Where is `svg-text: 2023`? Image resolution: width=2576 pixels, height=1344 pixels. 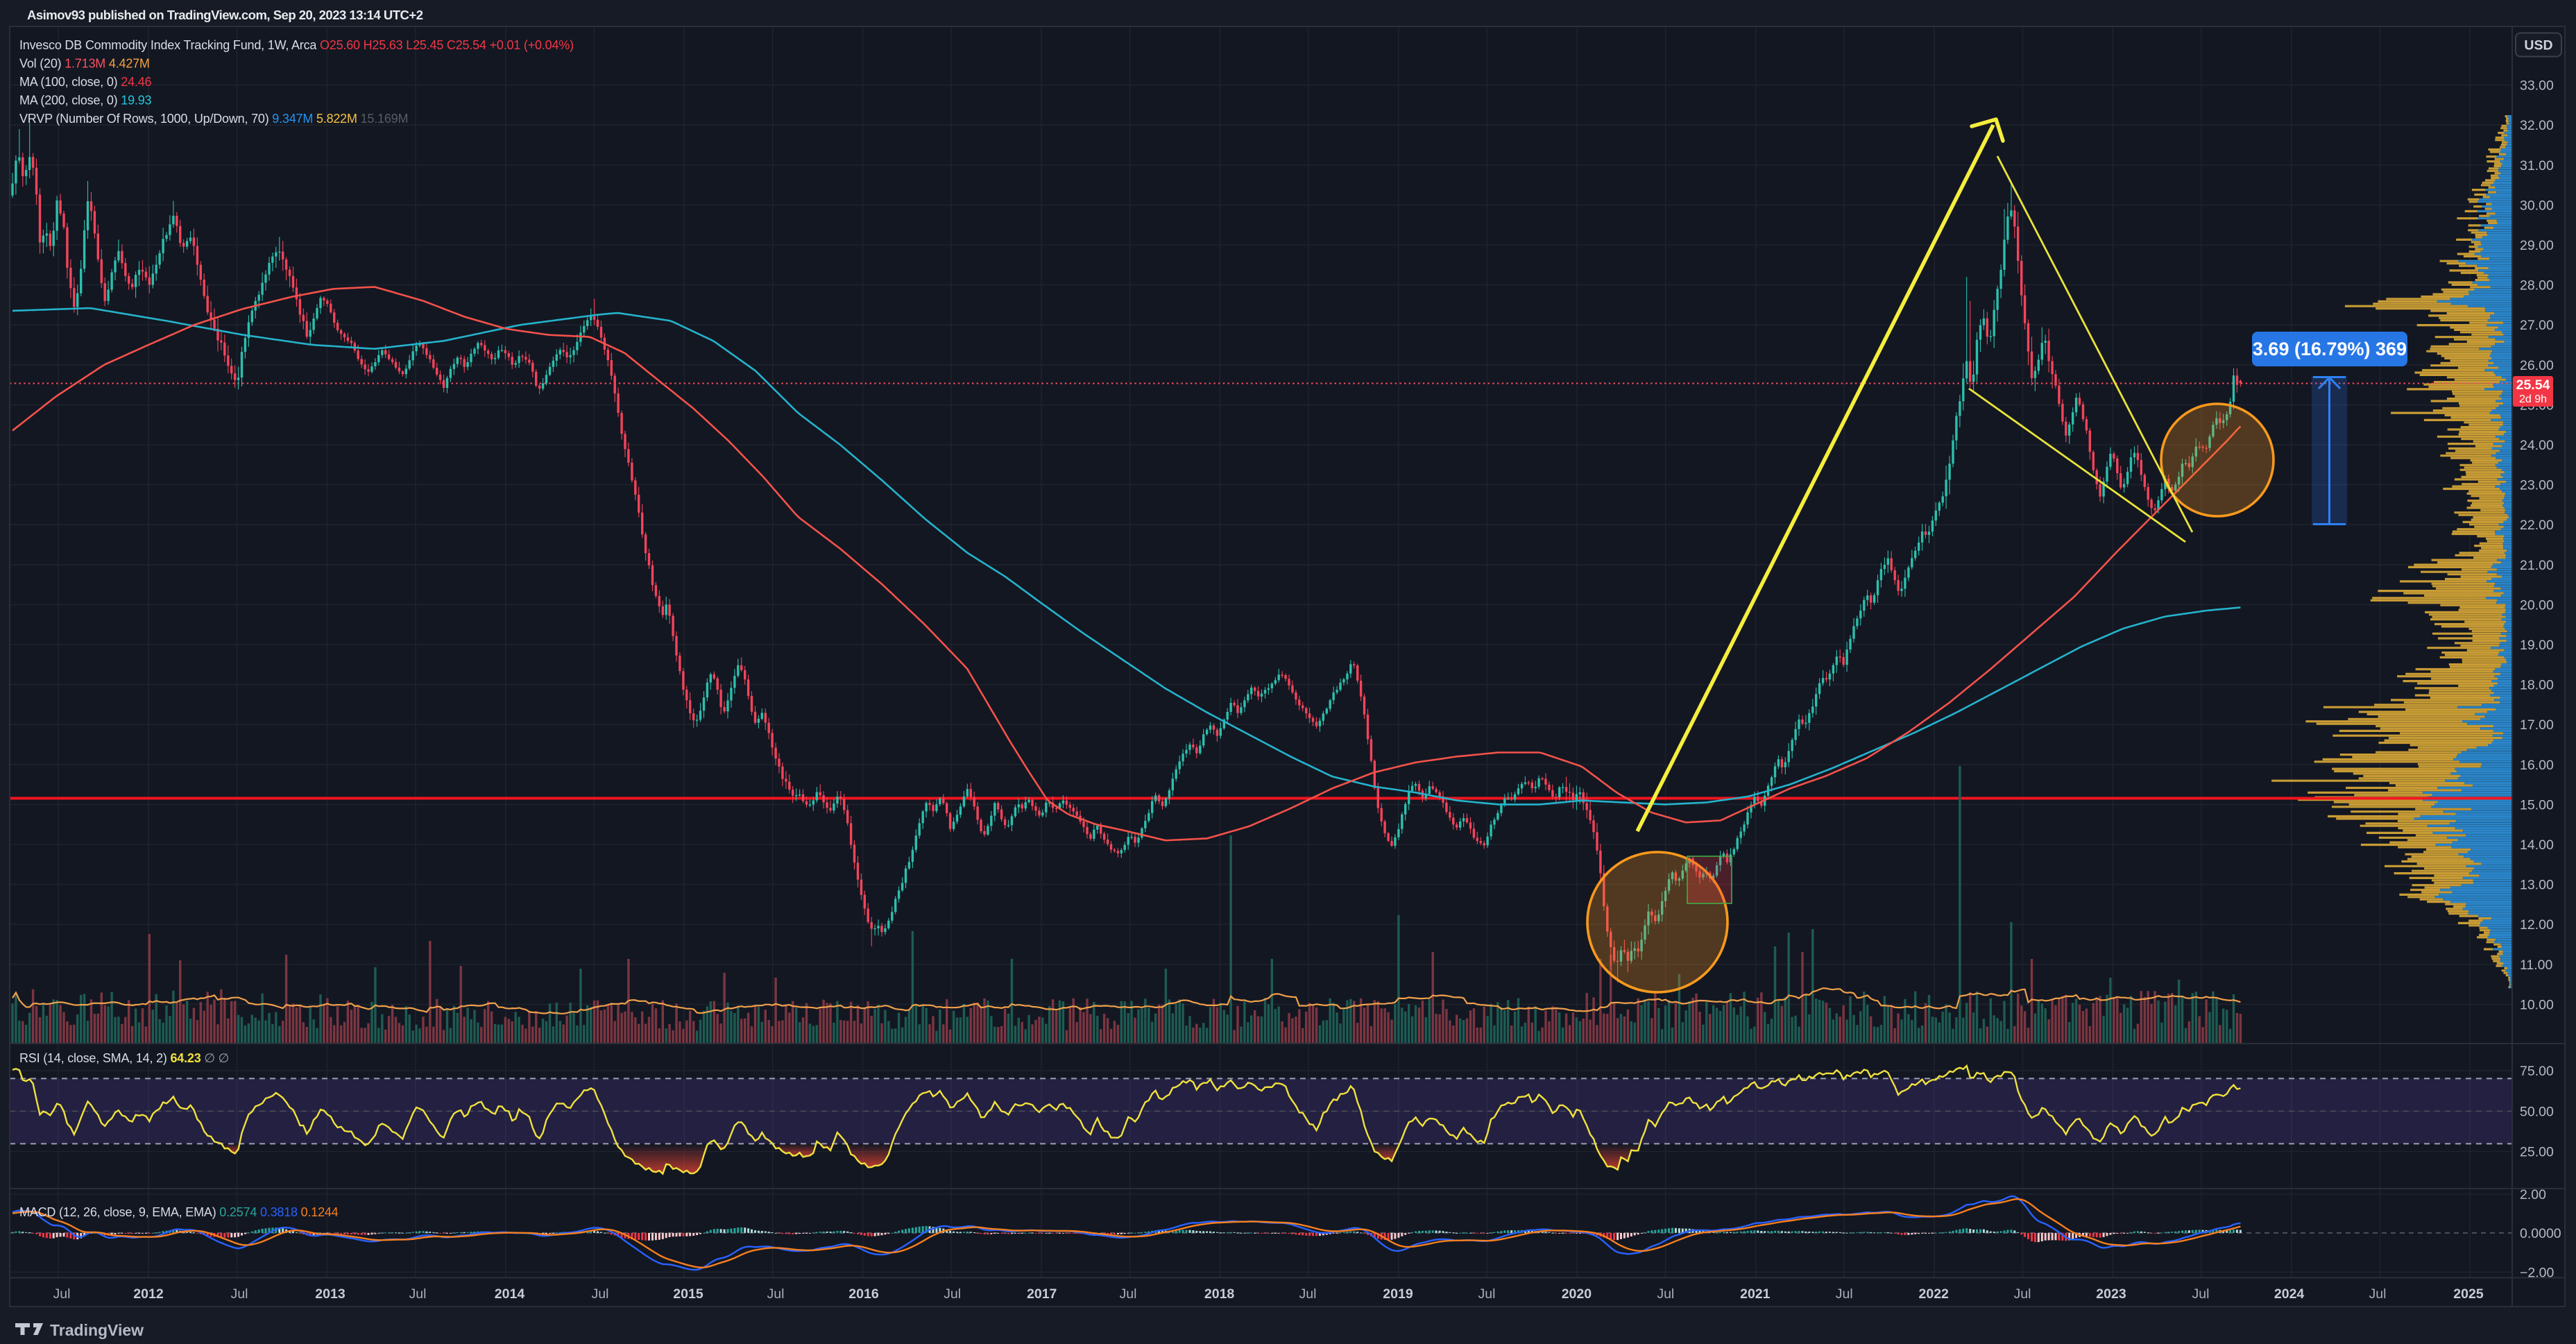 svg-text: 2023 is located at coordinates (2111, 1294).